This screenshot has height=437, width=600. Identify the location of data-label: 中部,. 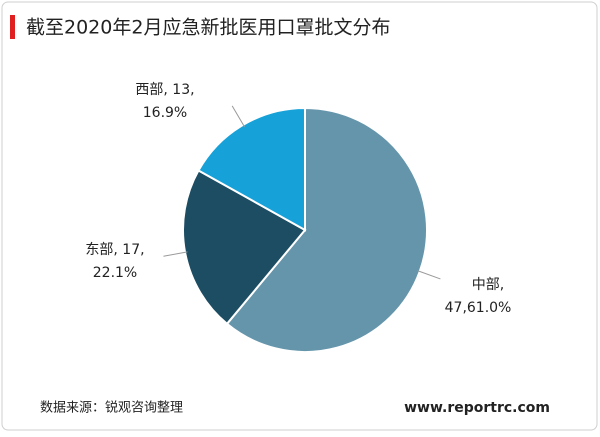
(488, 285).